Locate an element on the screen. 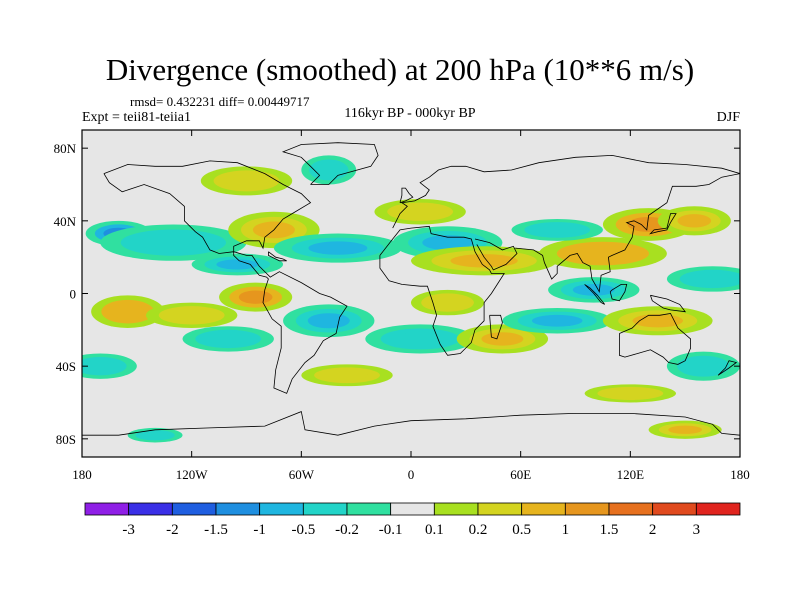 The height and width of the screenshot is (600, 800). colorbar-label: -2 is located at coordinates (172, 530).